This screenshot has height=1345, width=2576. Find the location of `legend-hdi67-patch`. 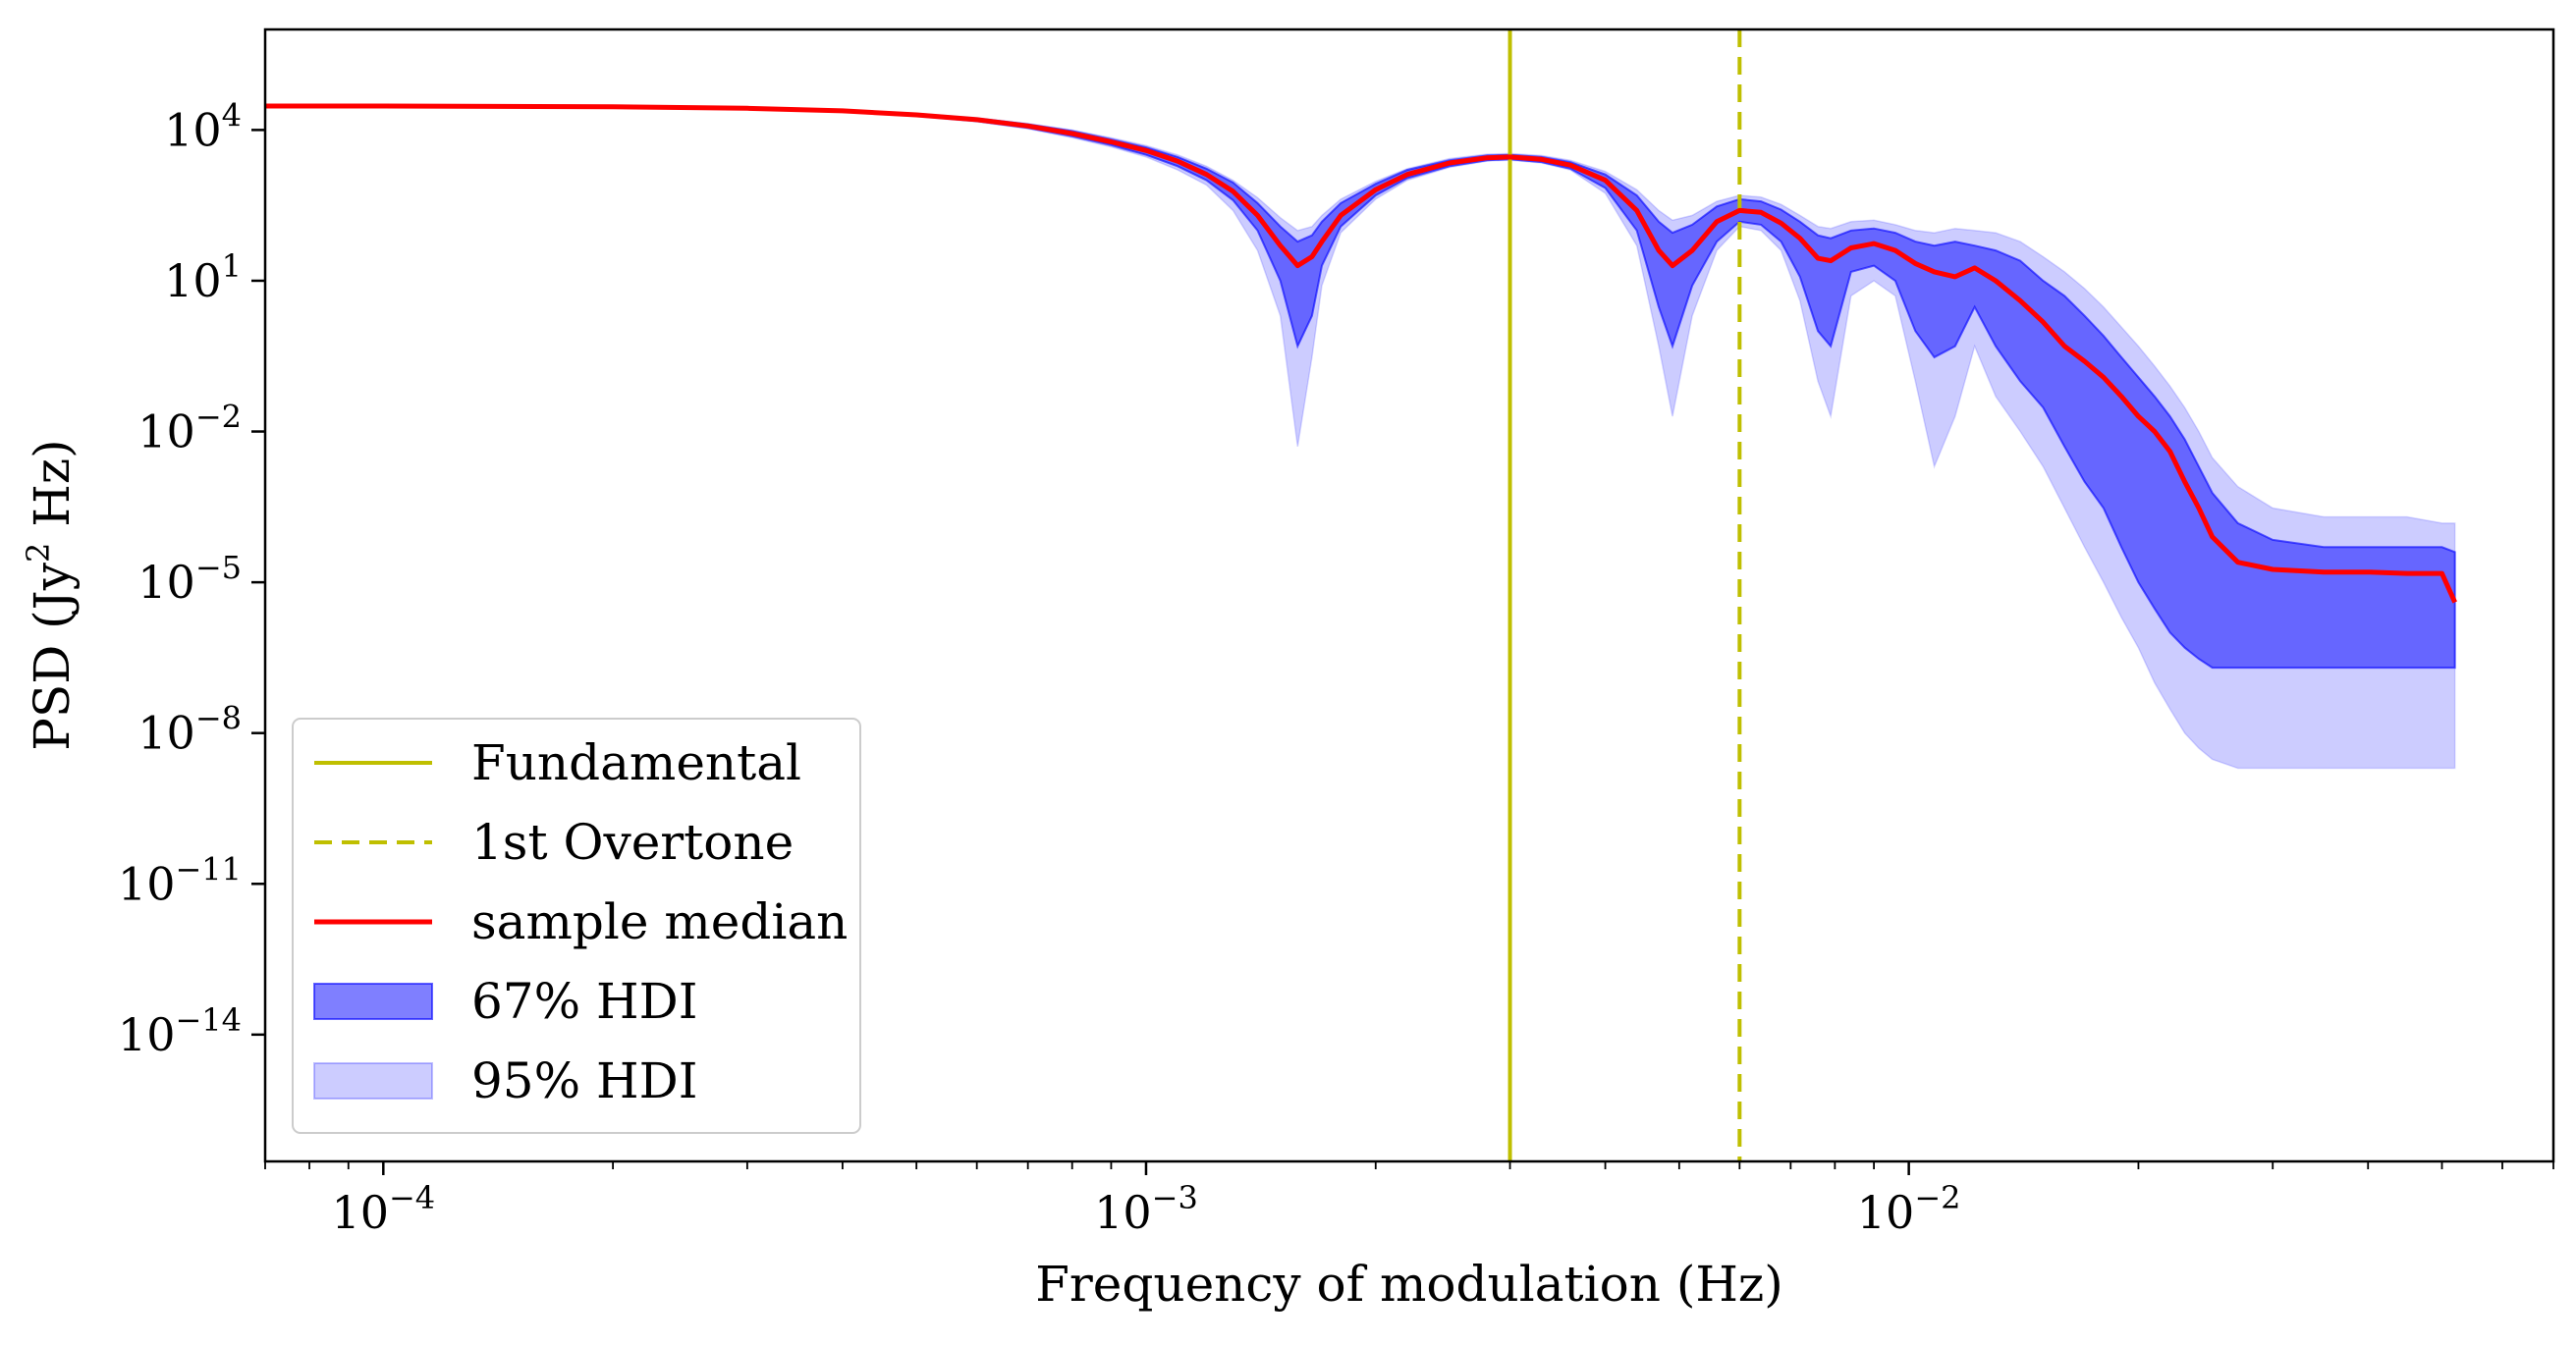

legend-hdi67-patch is located at coordinates (373, 1001).